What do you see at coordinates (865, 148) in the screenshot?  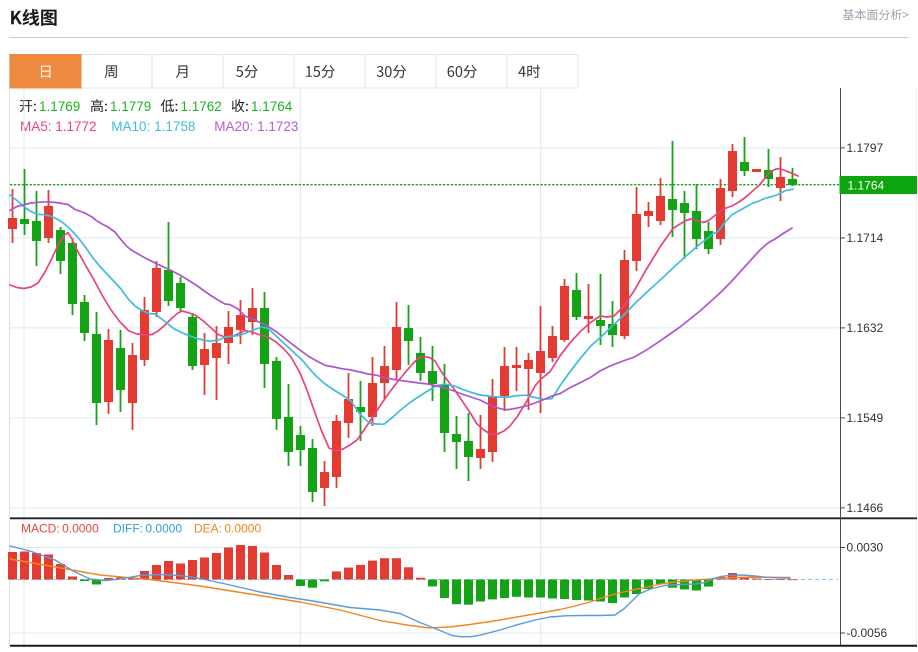 I see `svg-text: 1.1797` at bounding box center [865, 148].